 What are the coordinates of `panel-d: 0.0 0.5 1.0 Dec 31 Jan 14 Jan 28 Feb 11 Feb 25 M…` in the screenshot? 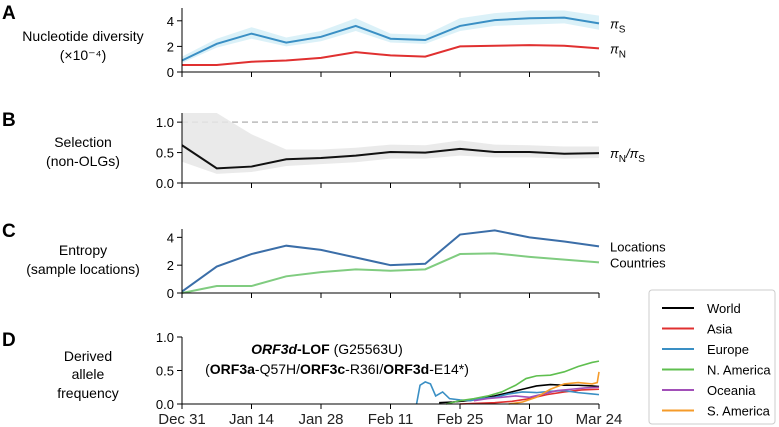 It's located at (389, 378).